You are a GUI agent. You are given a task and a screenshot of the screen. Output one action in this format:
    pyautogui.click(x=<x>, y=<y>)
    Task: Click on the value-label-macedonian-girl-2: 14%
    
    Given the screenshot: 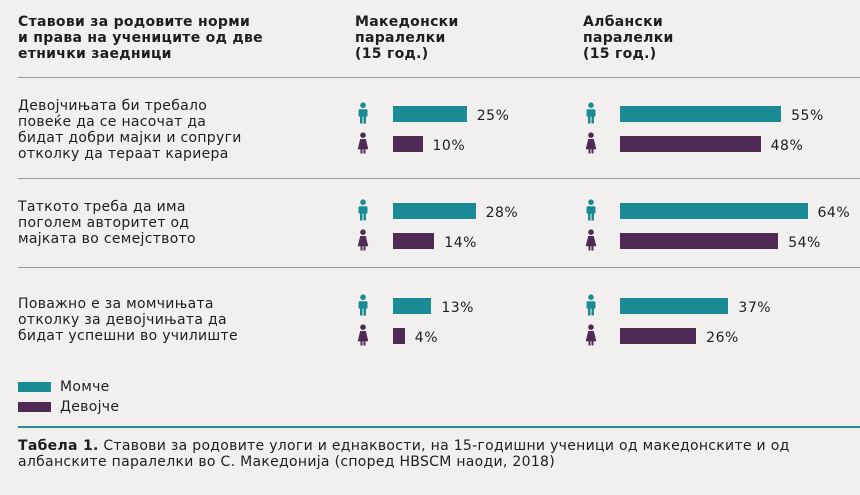 What is the action you would take?
    pyautogui.click(x=460, y=243)
    